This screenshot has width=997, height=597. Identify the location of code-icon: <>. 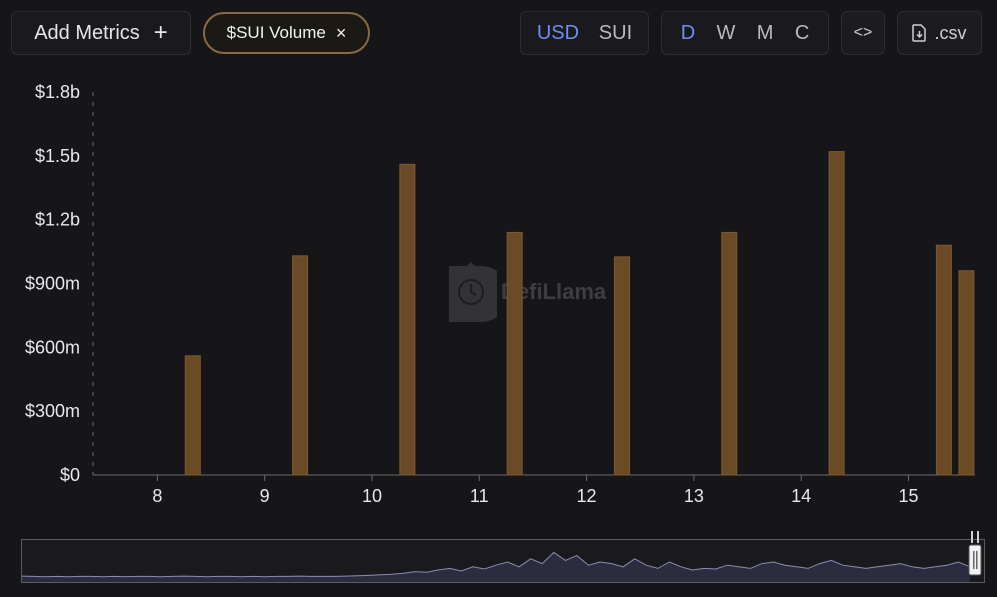
(863, 32).